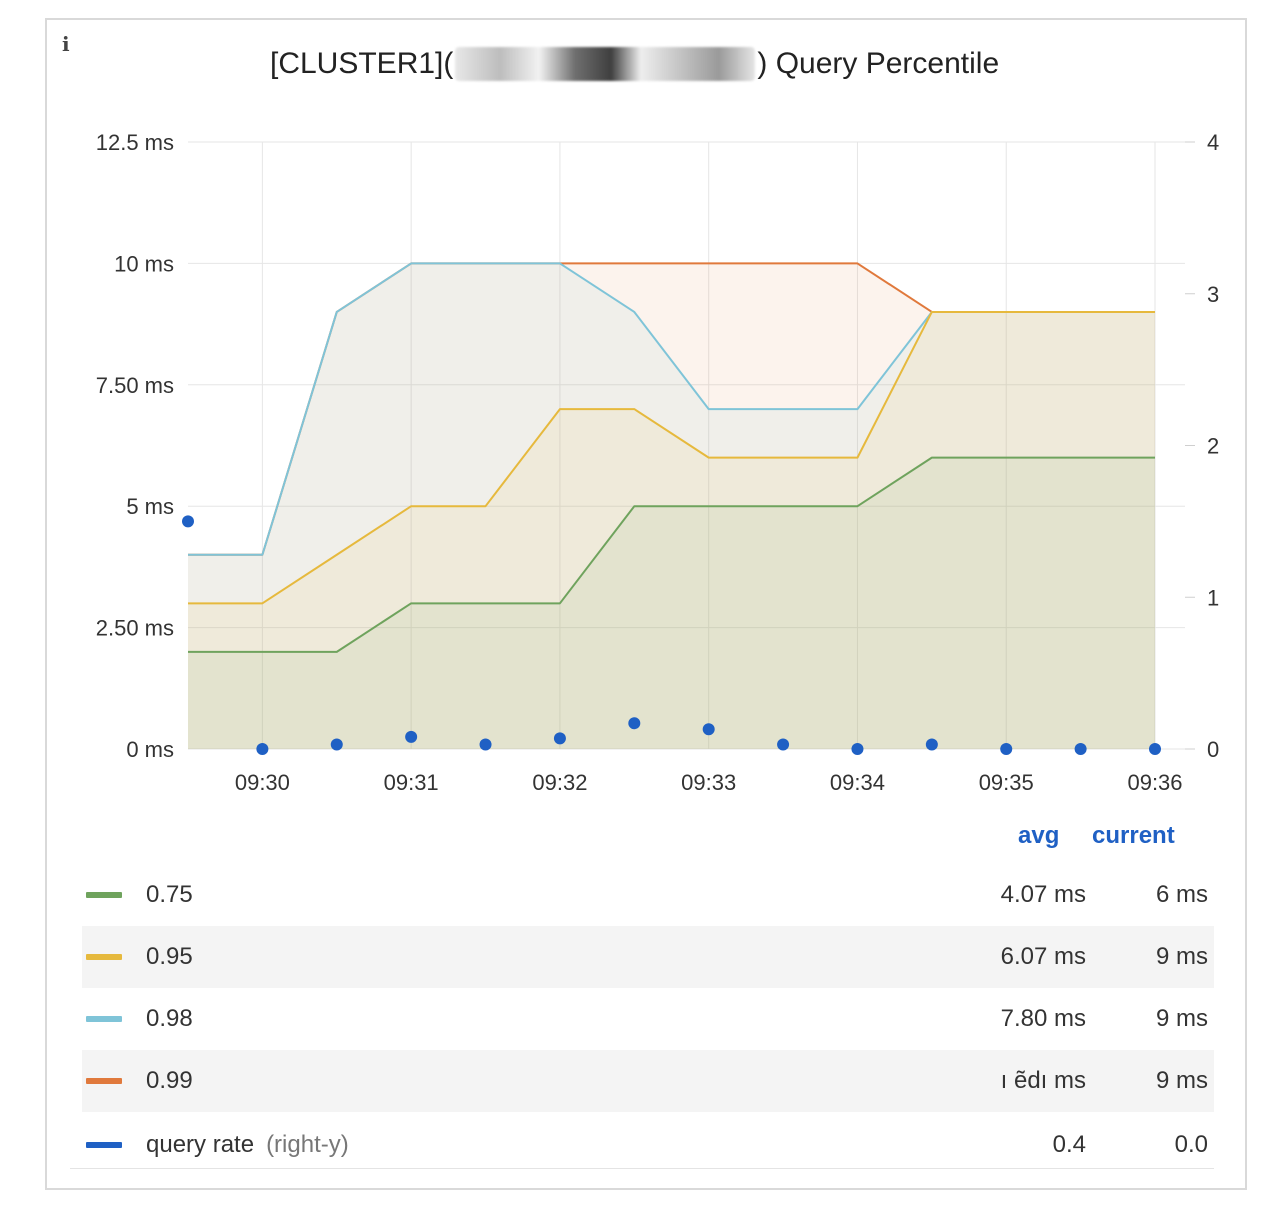  What do you see at coordinates (1213, 294) in the screenshot?
I see `y-right-tick-label: 3` at bounding box center [1213, 294].